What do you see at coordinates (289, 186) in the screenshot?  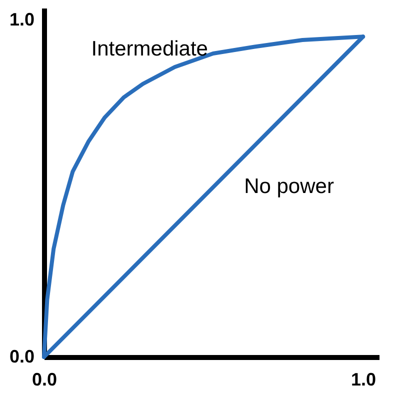 I see `series-label: No power` at bounding box center [289, 186].